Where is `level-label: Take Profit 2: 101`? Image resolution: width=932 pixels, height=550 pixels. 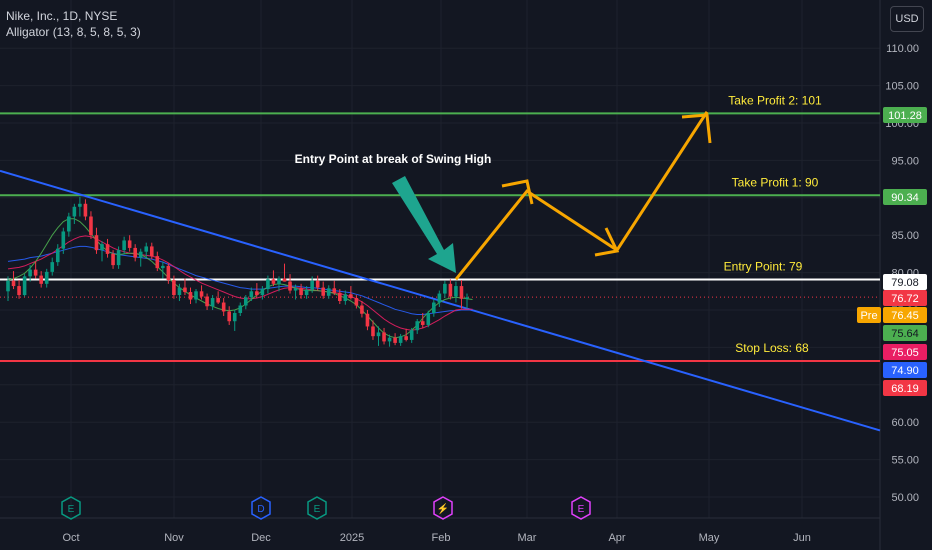
level-label: Take Profit 2: 101 is located at coordinates (775, 100).